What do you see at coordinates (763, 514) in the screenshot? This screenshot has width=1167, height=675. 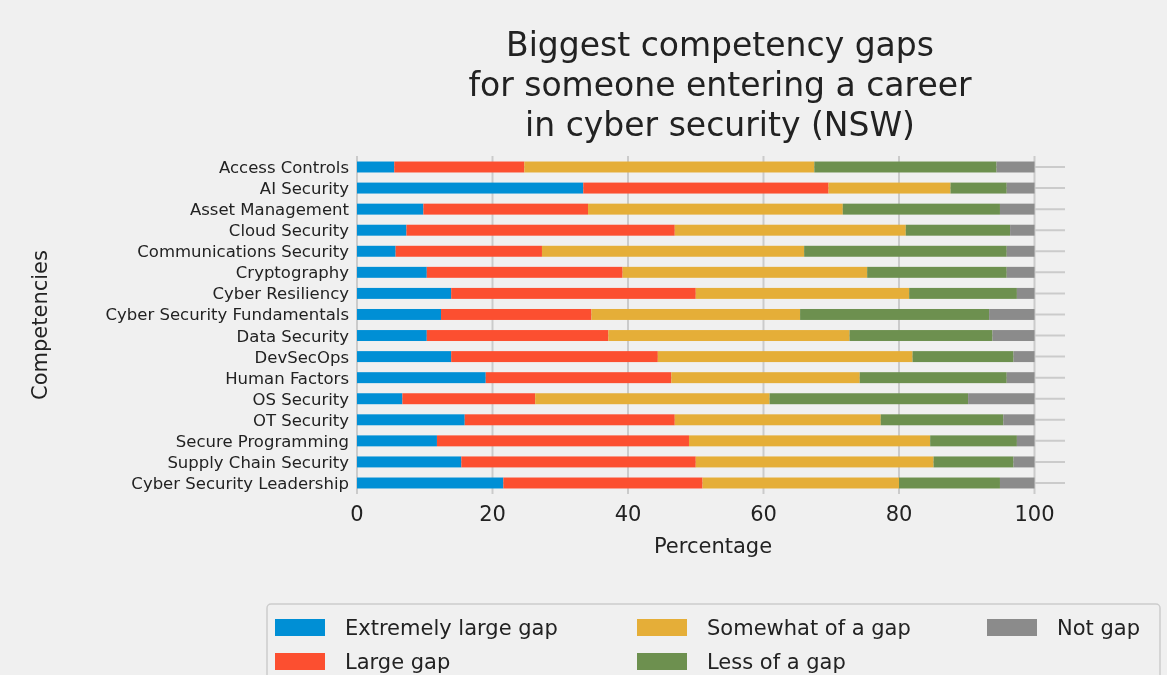 I see `x-tick-label: 60` at bounding box center [763, 514].